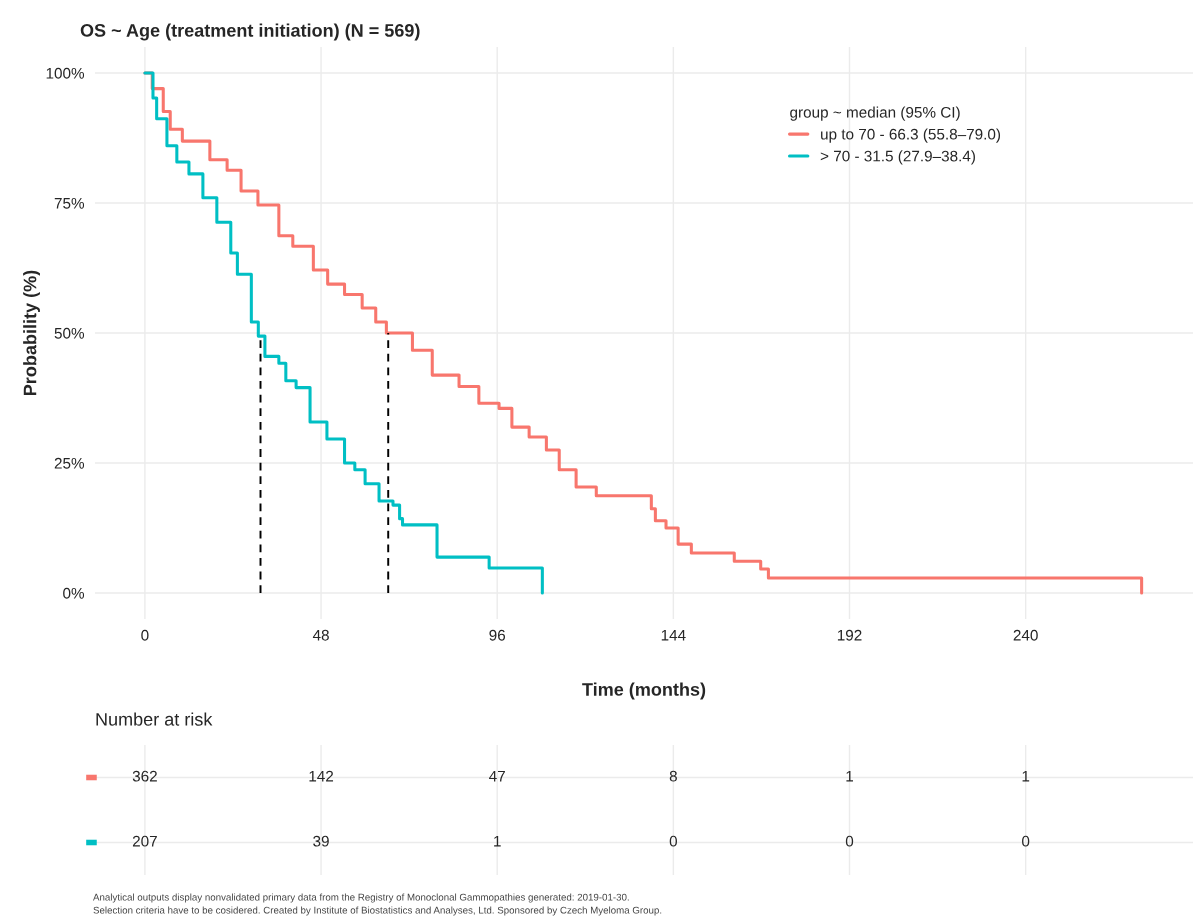  Describe the element at coordinates (361, 898) in the screenshot. I see `text: Analytical outputs display nonvalidated primary data from the Registry of Monoclonal Gammopathies generated: 2019-01-30.` at that location.